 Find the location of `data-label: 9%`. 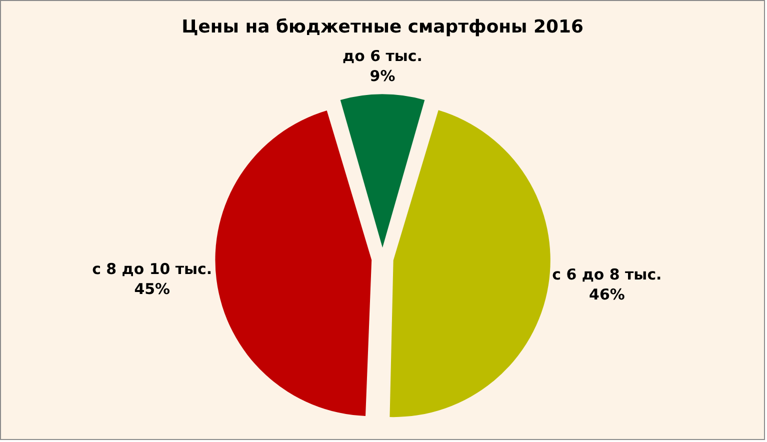

data-label: 9% is located at coordinates (383, 76).